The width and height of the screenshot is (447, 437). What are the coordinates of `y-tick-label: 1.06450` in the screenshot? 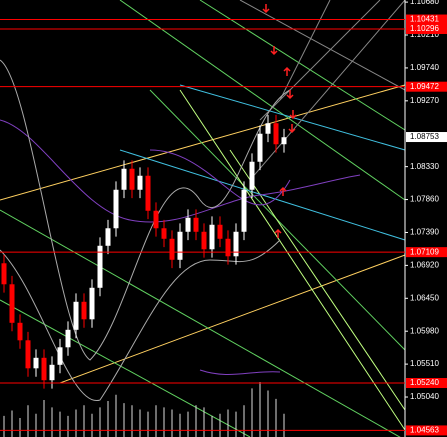 It's located at (424, 297).